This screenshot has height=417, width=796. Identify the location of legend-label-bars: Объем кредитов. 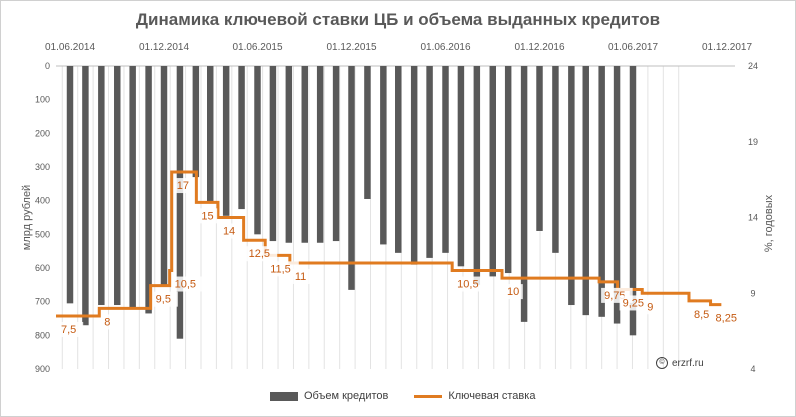
(346, 396).